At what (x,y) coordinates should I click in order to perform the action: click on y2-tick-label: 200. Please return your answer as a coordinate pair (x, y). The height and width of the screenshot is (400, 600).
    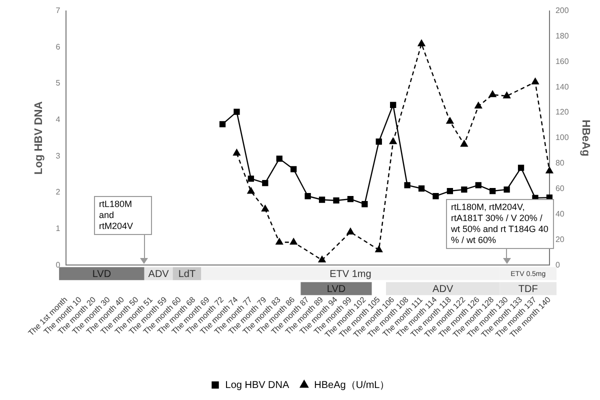
    Looking at the image, I should click on (562, 11).